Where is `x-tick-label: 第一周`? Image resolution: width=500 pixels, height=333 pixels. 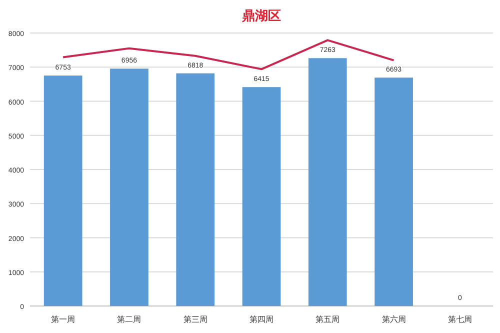
x-tick-label: 第一周 is located at coordinates (63, 319).